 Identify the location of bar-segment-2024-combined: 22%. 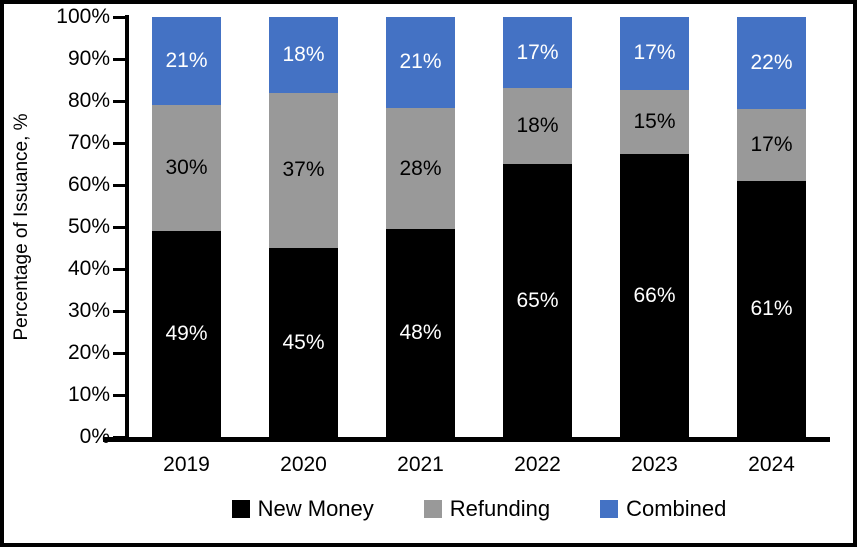
(771, 63).